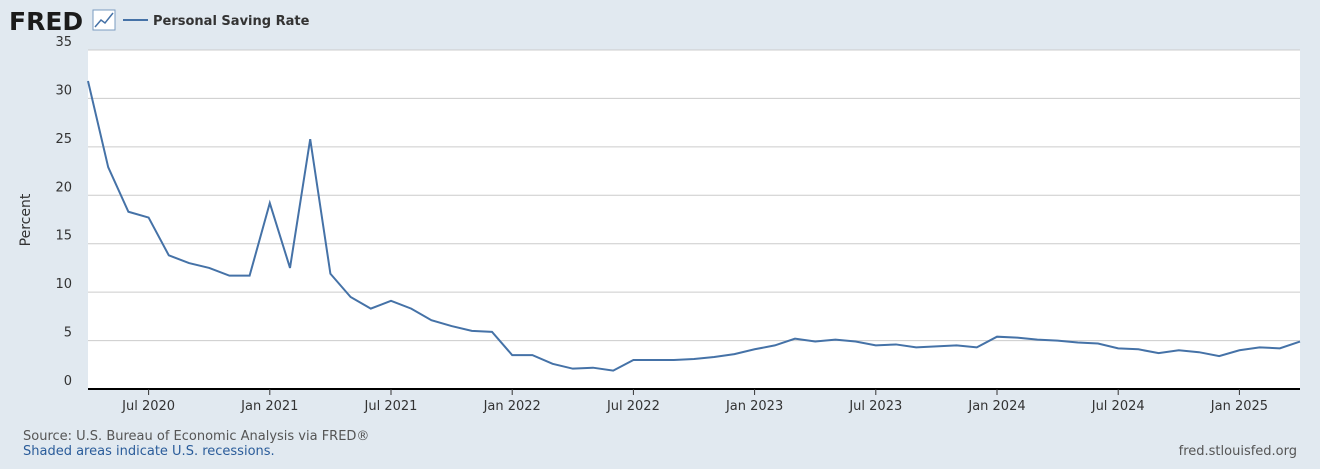  What do you see at coordinates (633, 406) in the screenshot?
I see `x-tick-label: Jul 2022` at bounding box center [633, 406].